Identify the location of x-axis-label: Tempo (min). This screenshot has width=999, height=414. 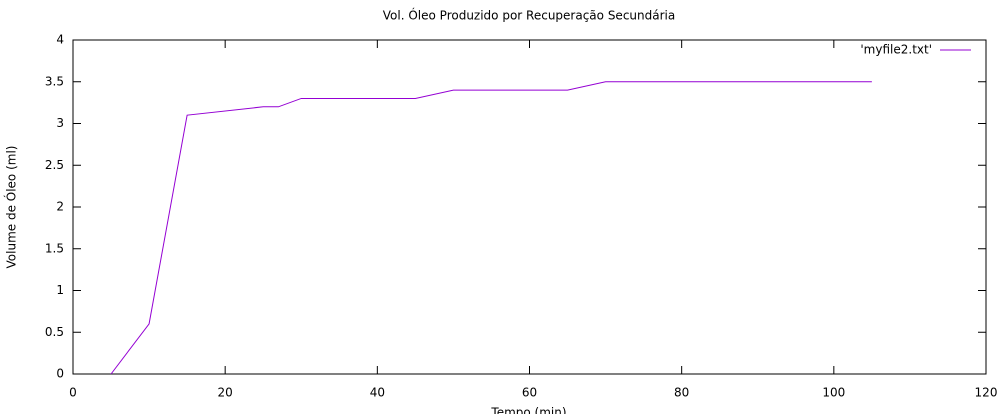
(528, 410).